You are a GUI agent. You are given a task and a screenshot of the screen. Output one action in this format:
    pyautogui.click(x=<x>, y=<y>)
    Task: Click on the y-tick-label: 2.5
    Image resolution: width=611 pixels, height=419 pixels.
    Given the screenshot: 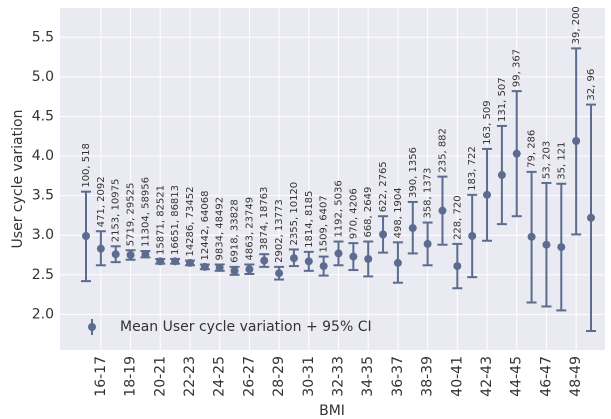 What is the action you would take?
    pyautogui.click(x=43, y=275)
    